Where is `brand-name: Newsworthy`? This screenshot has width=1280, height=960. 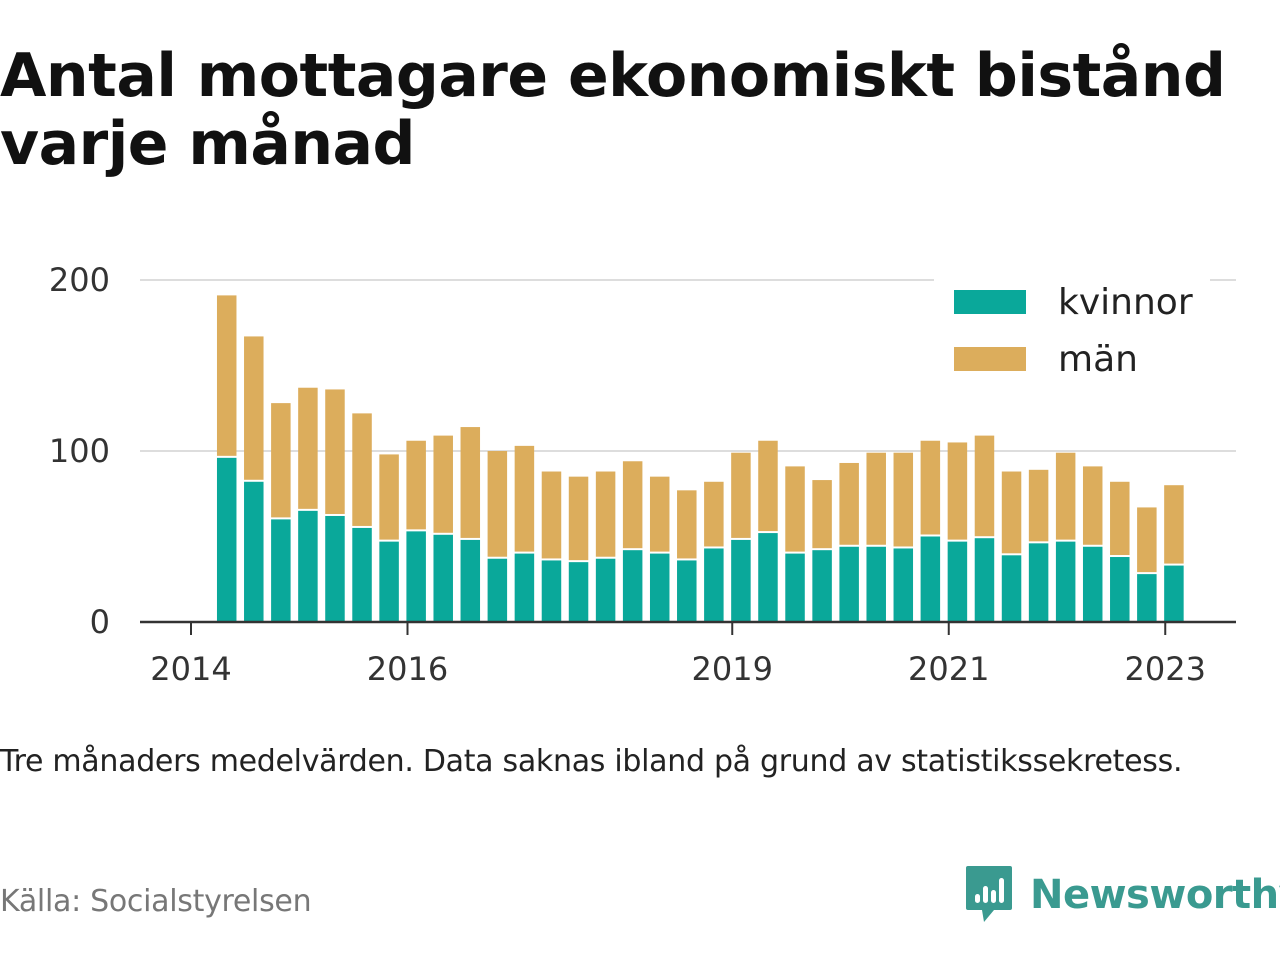 brand-name: Newsworthy is located at coordinates (1155, 895).